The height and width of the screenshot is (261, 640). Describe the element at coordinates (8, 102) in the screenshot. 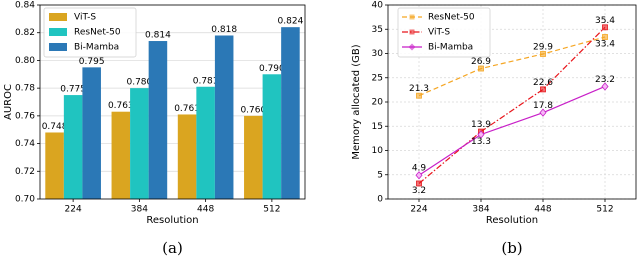

I see `y-axis-label: AUROC` at that location.